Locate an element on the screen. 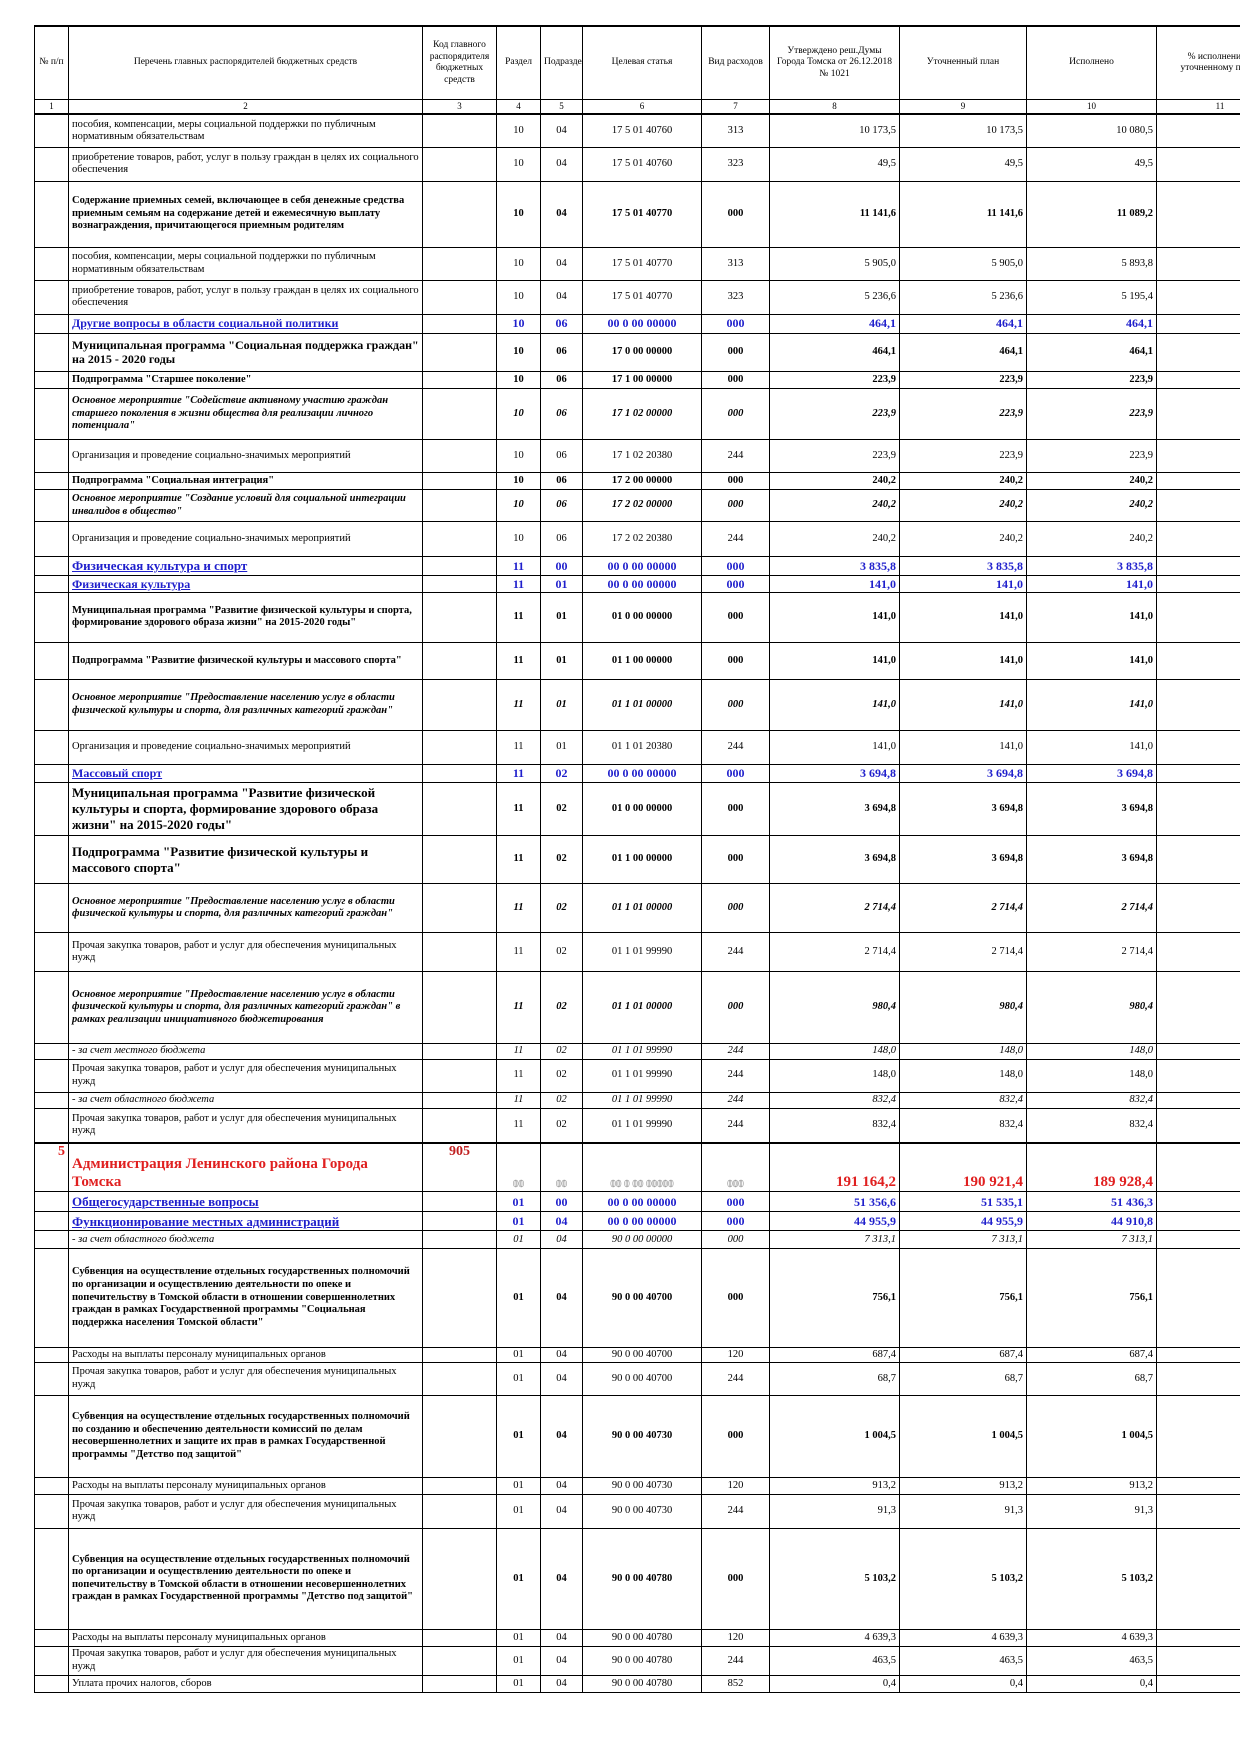  approved: 51 356,6 is located at coordinates (834, 1202).